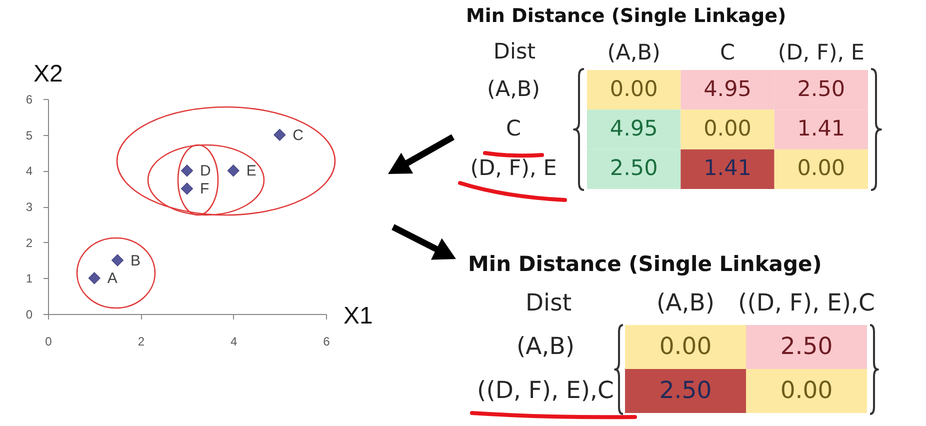  I want to click on annotation: A, so click(112, 279).